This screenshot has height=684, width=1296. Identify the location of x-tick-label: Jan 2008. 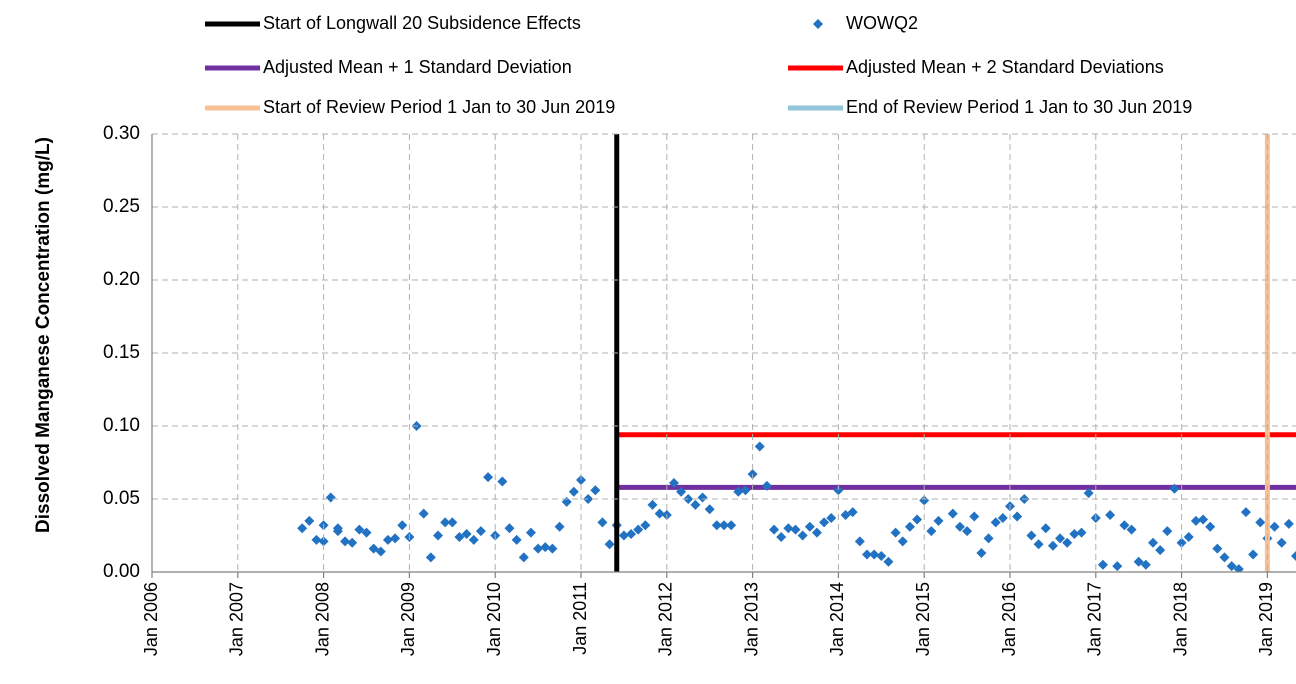
(322, 619).